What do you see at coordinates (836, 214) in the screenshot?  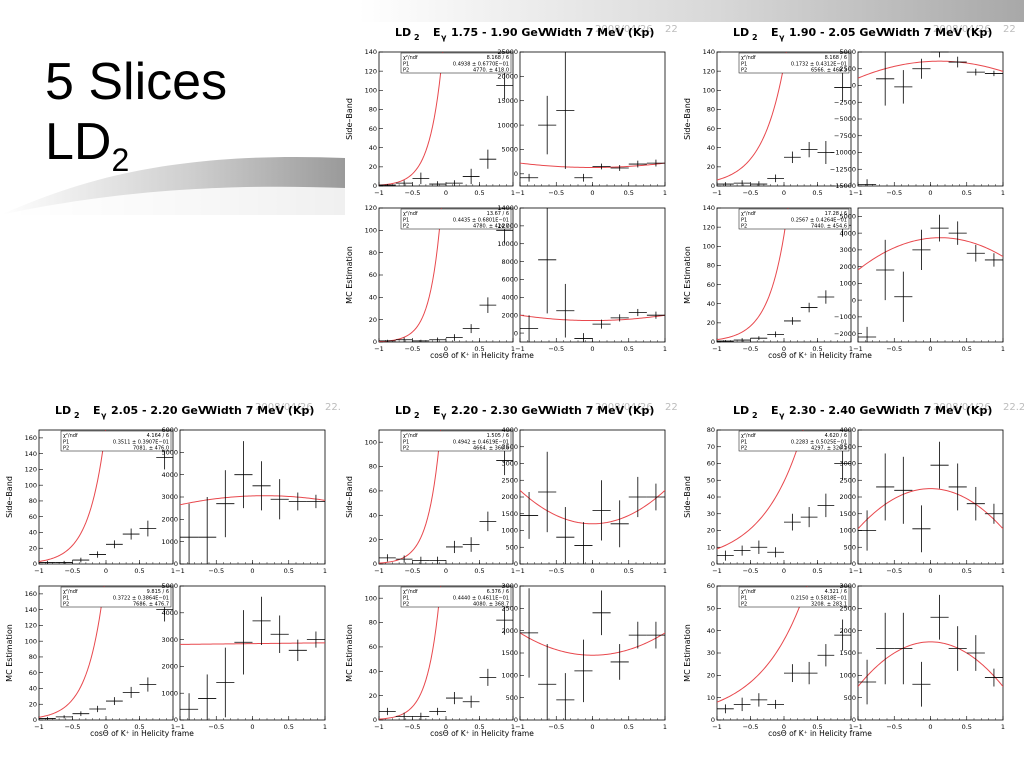 I see `fit-stats-value: 17.28 / 6` at bounding box center [836, 214].